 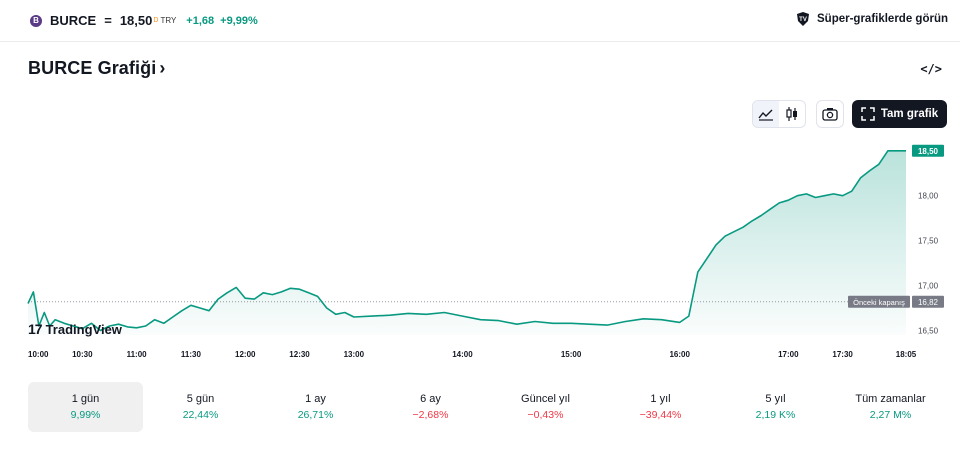 I want to click on chart-title-link: BURCE Grafiği ›, so click(x=96, y=68).